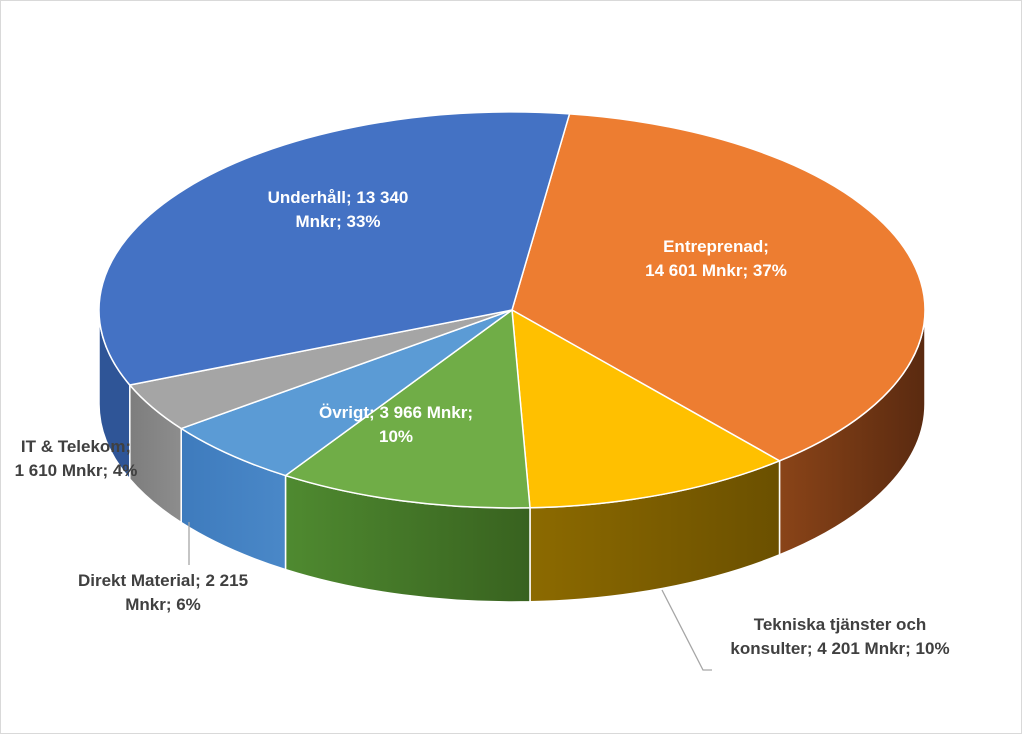 This screenshot has height=736, width=1024. Describe the element at coordinates (76, 470) in the screenshot. I see `data-label-line: 1 610 Mnkr; 4%` at that location.